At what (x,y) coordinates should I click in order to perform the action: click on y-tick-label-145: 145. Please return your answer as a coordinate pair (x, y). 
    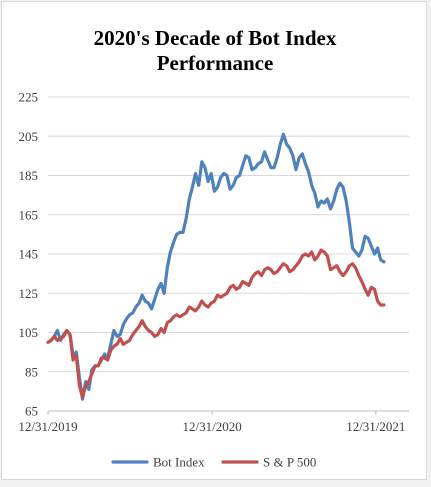
    Looking at the image, I should click on (29, 254).